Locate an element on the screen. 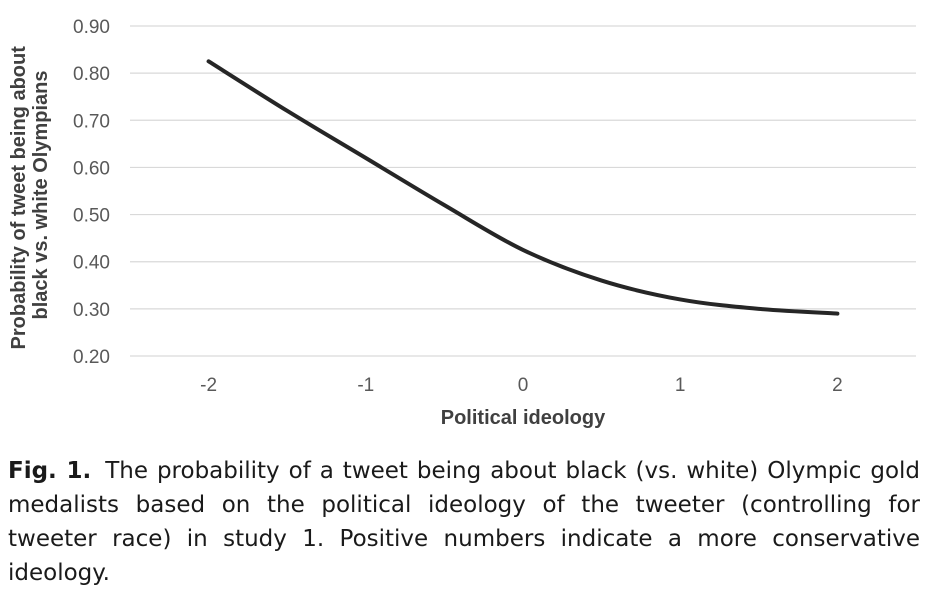 This screenshot has height=597, width=928. y-tick-label: 0.90 is located at coordinates (91, 27).